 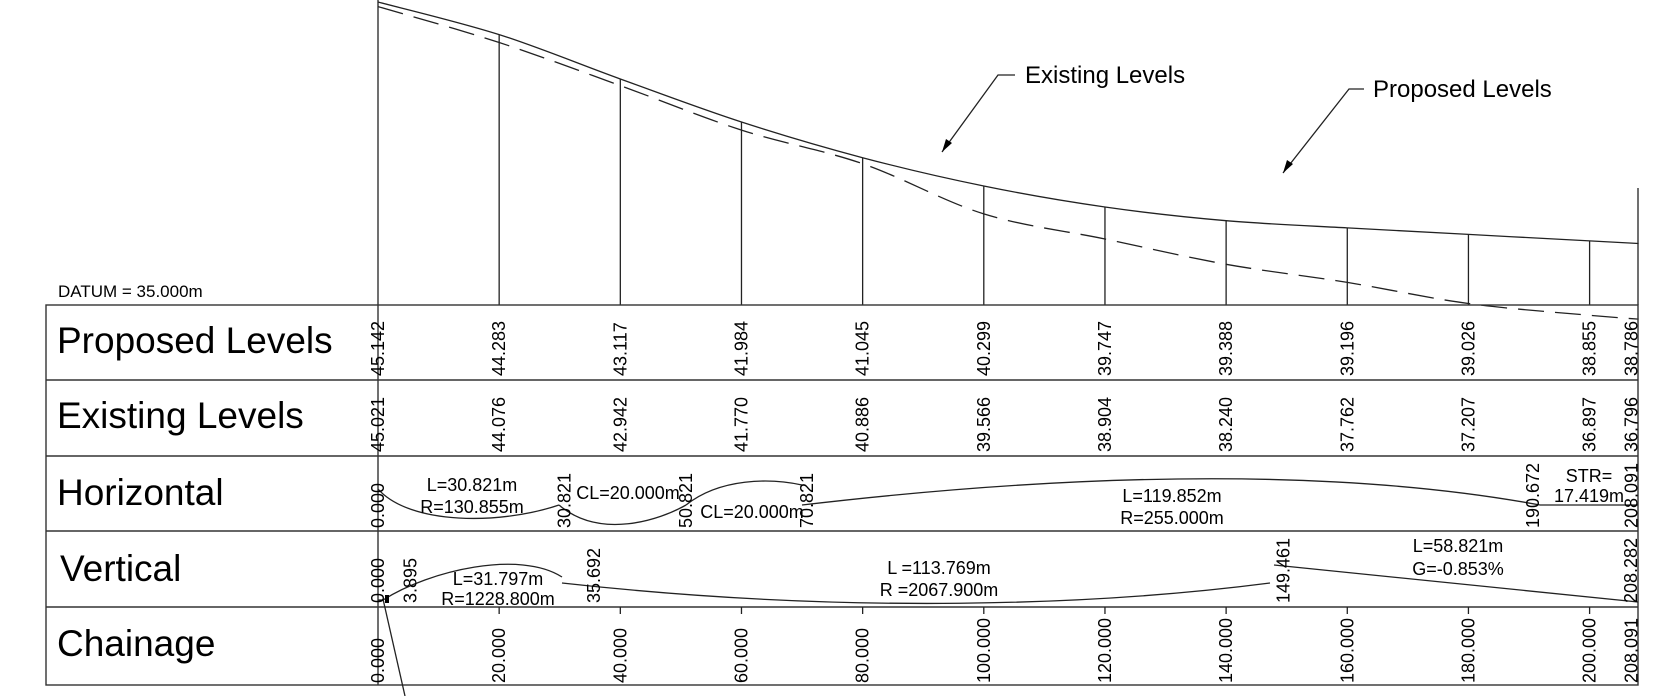 I want to click on horizontal-station-value: 190.672, so click(x=1533, y=495).